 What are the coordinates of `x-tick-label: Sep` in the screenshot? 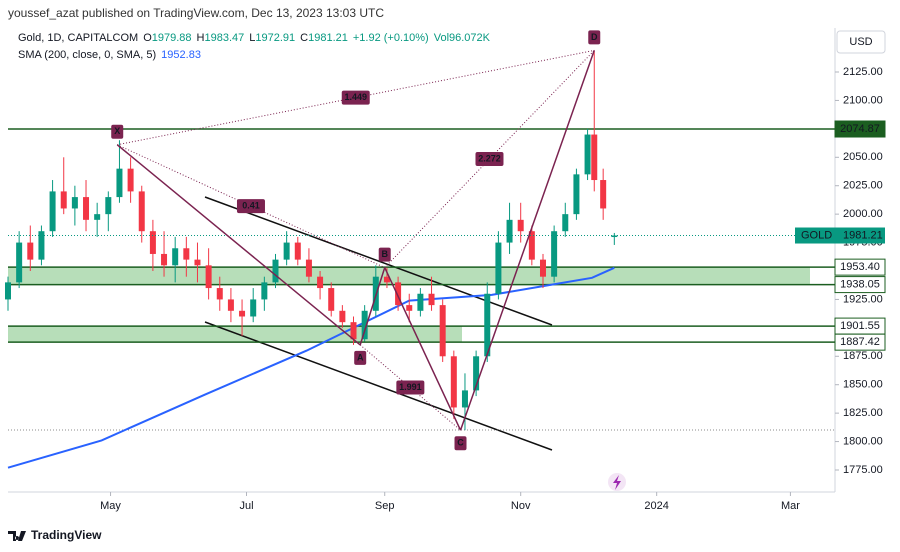 It's located at (385, 506).